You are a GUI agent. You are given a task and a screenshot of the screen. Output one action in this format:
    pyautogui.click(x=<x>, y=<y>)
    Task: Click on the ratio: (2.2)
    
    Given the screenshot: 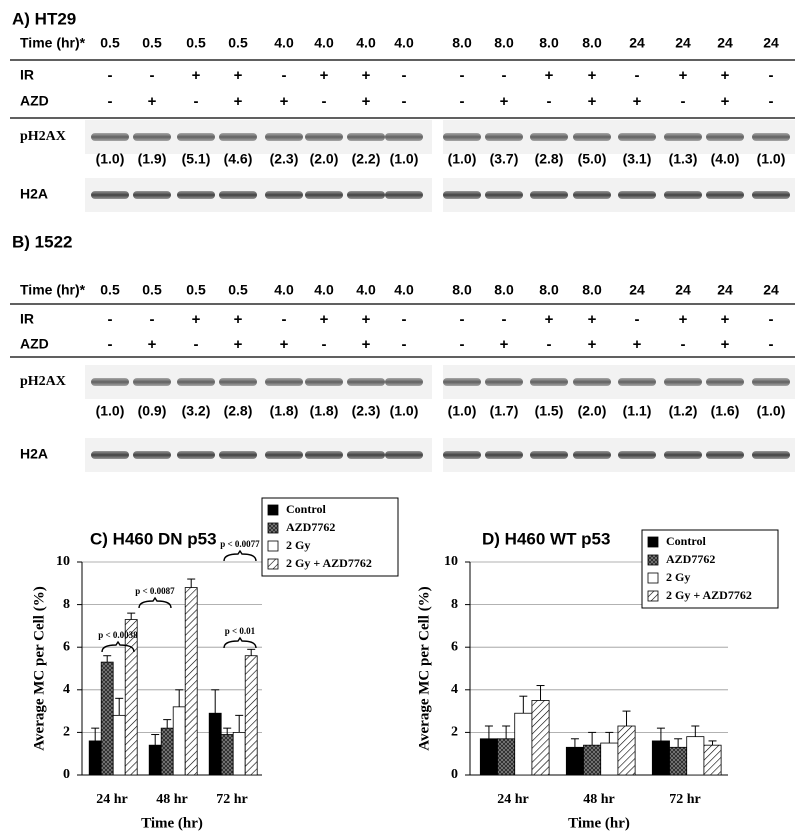 What is the action you would take?
    pyautogui.click(x=366, y=159)
    